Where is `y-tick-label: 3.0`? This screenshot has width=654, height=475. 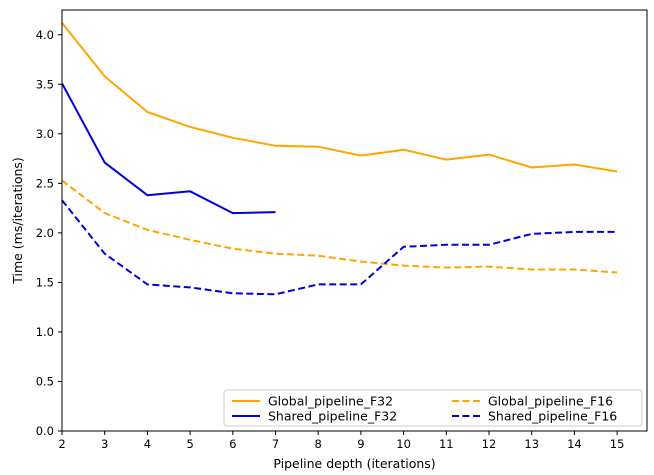
y-tick-label: 3.0 is located at coordinates (45, 134).